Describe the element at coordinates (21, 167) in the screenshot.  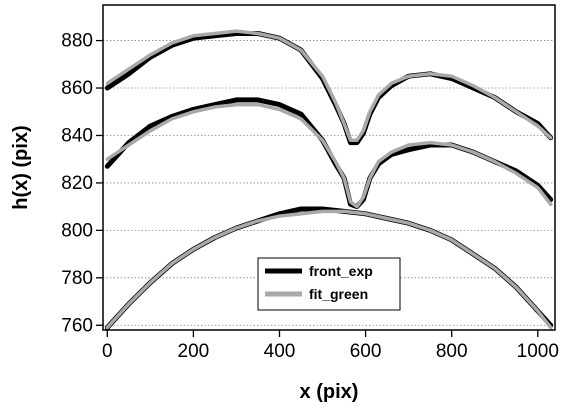
I see `y-axis-title: h(x) (pix)` at that location.